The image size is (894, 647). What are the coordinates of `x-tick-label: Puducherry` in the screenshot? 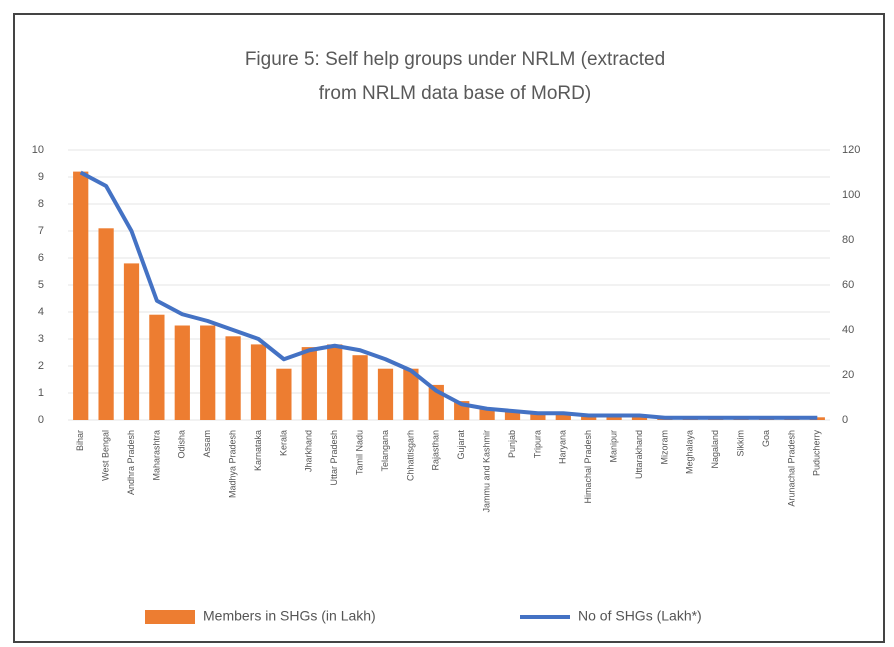 It's located at (817, 453).